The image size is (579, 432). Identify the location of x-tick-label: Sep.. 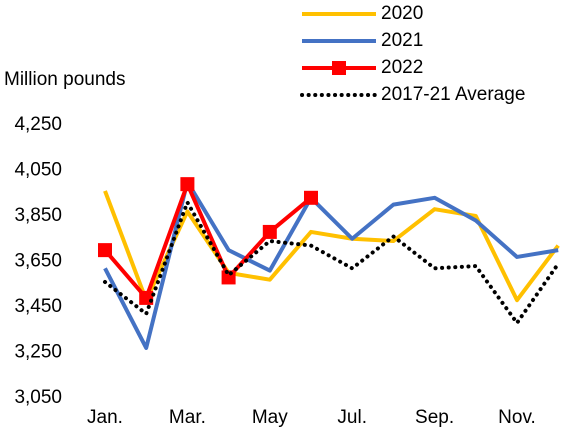
(434, 417).